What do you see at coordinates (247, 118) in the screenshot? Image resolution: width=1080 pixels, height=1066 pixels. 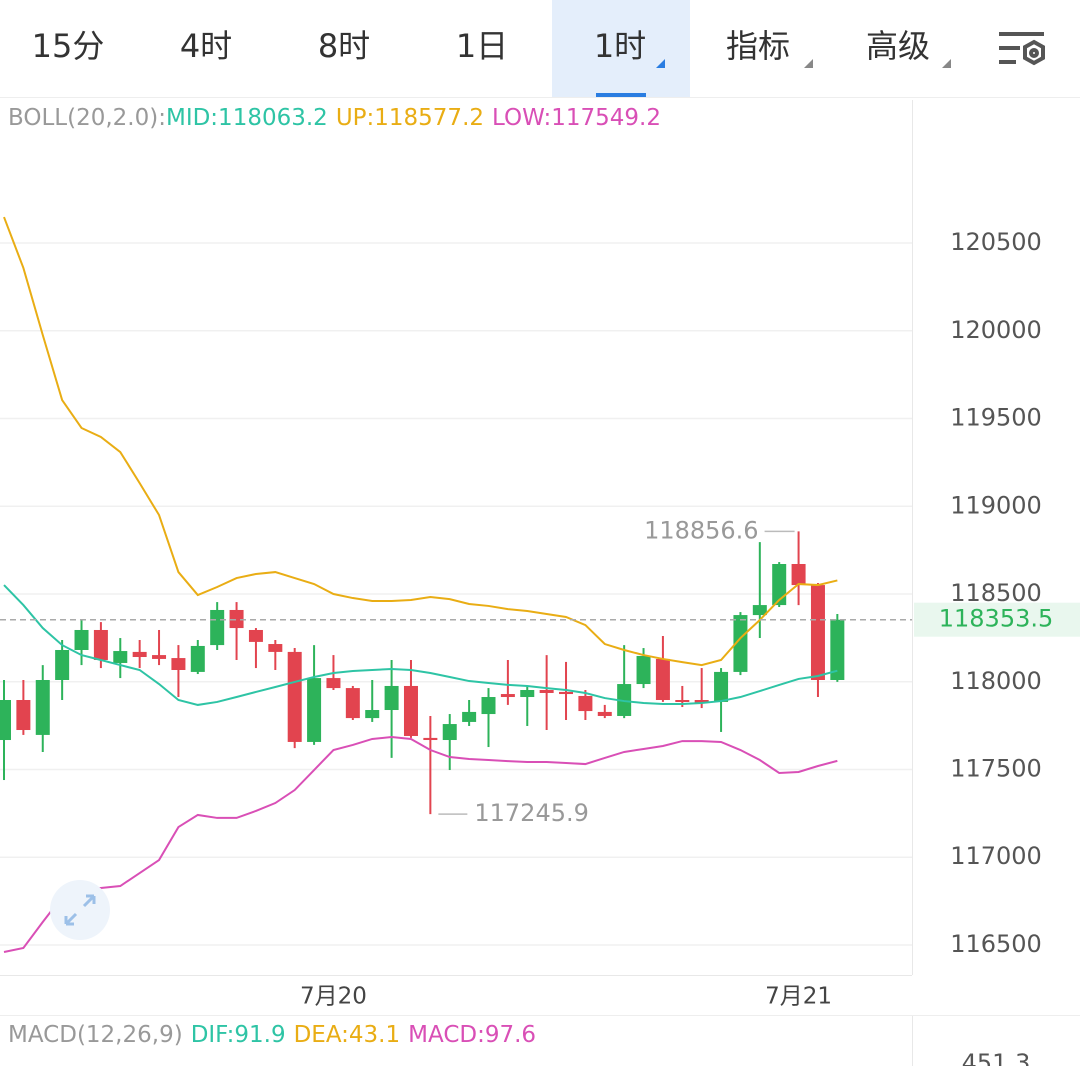 I see `legend-entry: MID:118063.2` at bounding box center [247, 118].